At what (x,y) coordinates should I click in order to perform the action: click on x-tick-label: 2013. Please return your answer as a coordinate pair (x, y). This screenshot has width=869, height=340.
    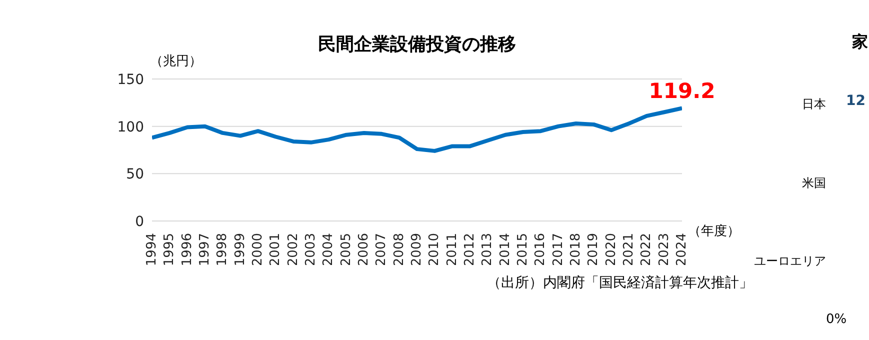
    Looking at the image, I should click on (488, 249).